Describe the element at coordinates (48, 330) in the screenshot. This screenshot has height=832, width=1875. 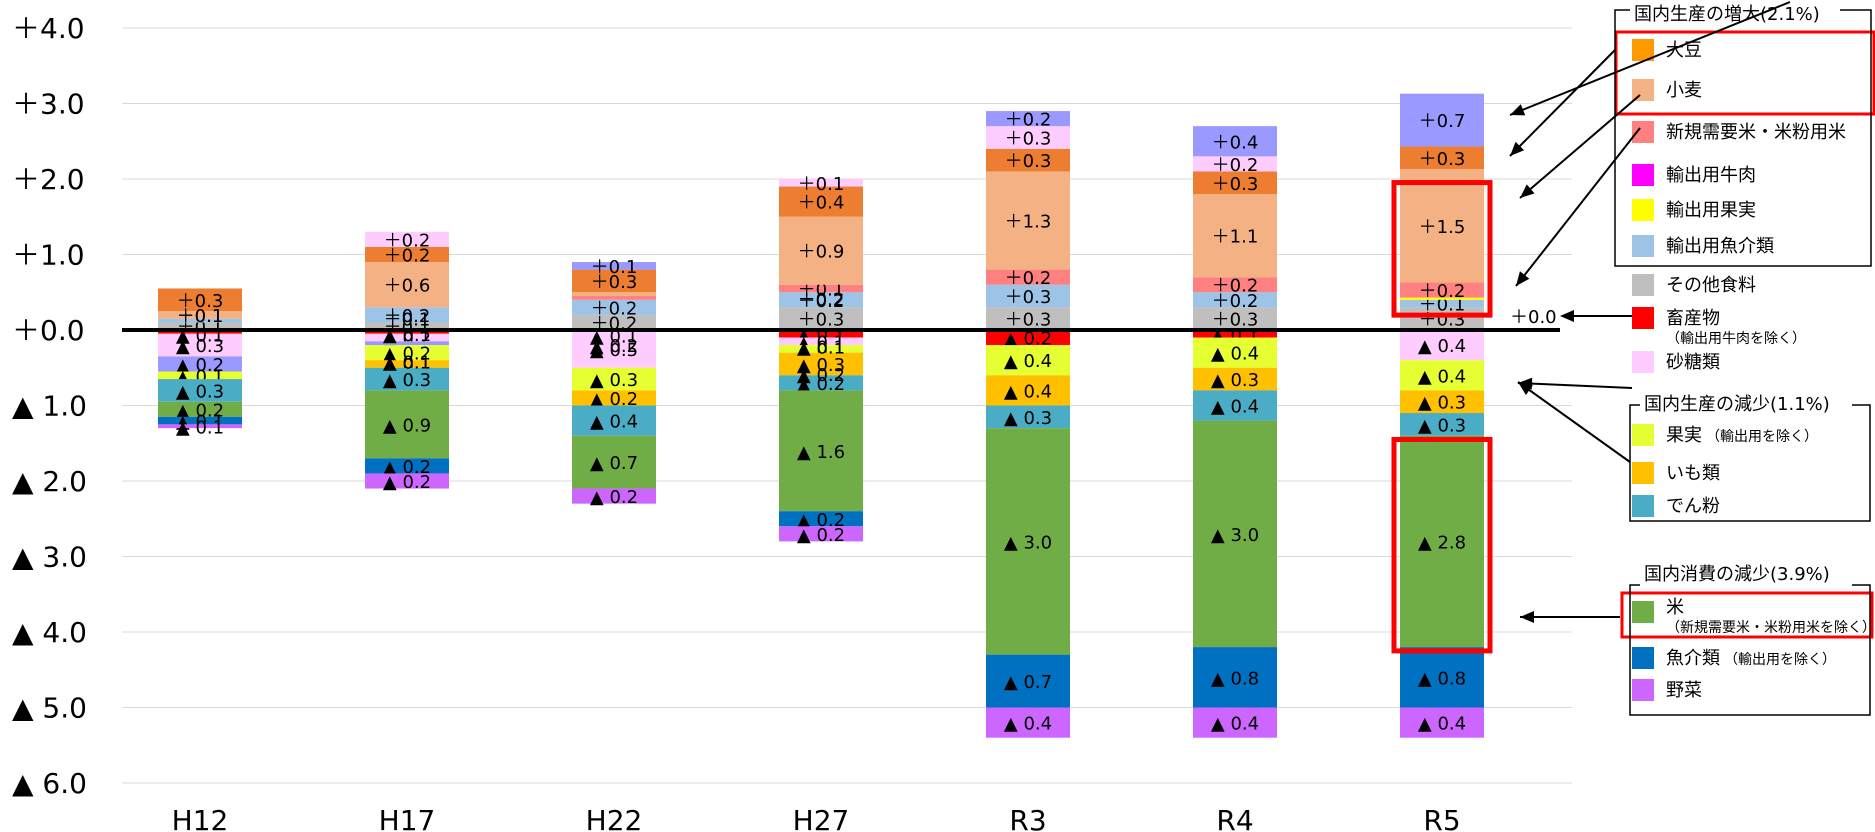
I see `y-tick-label: ＋0.0` at that location.